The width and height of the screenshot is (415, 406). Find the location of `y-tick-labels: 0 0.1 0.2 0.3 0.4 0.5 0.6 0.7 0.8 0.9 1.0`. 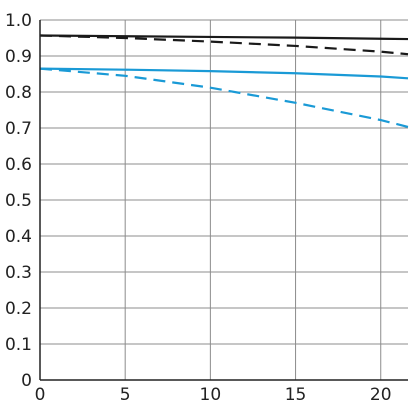

y-tick-labels: 0 0.1 0.2 0.3 0.4 0.5 0.6 0.7 0.8 0.9 1.0 is located at coordinates (18, 201).